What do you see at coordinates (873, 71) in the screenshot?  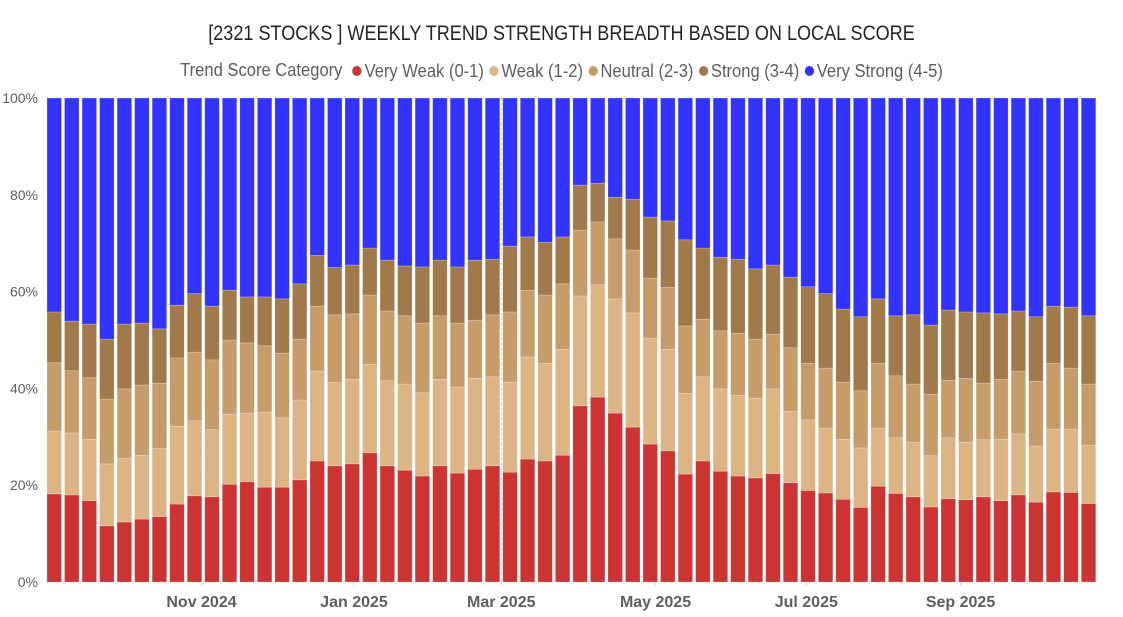 I see `legend-item: Very Strong (4-5)` at bounding box center [873, 71].